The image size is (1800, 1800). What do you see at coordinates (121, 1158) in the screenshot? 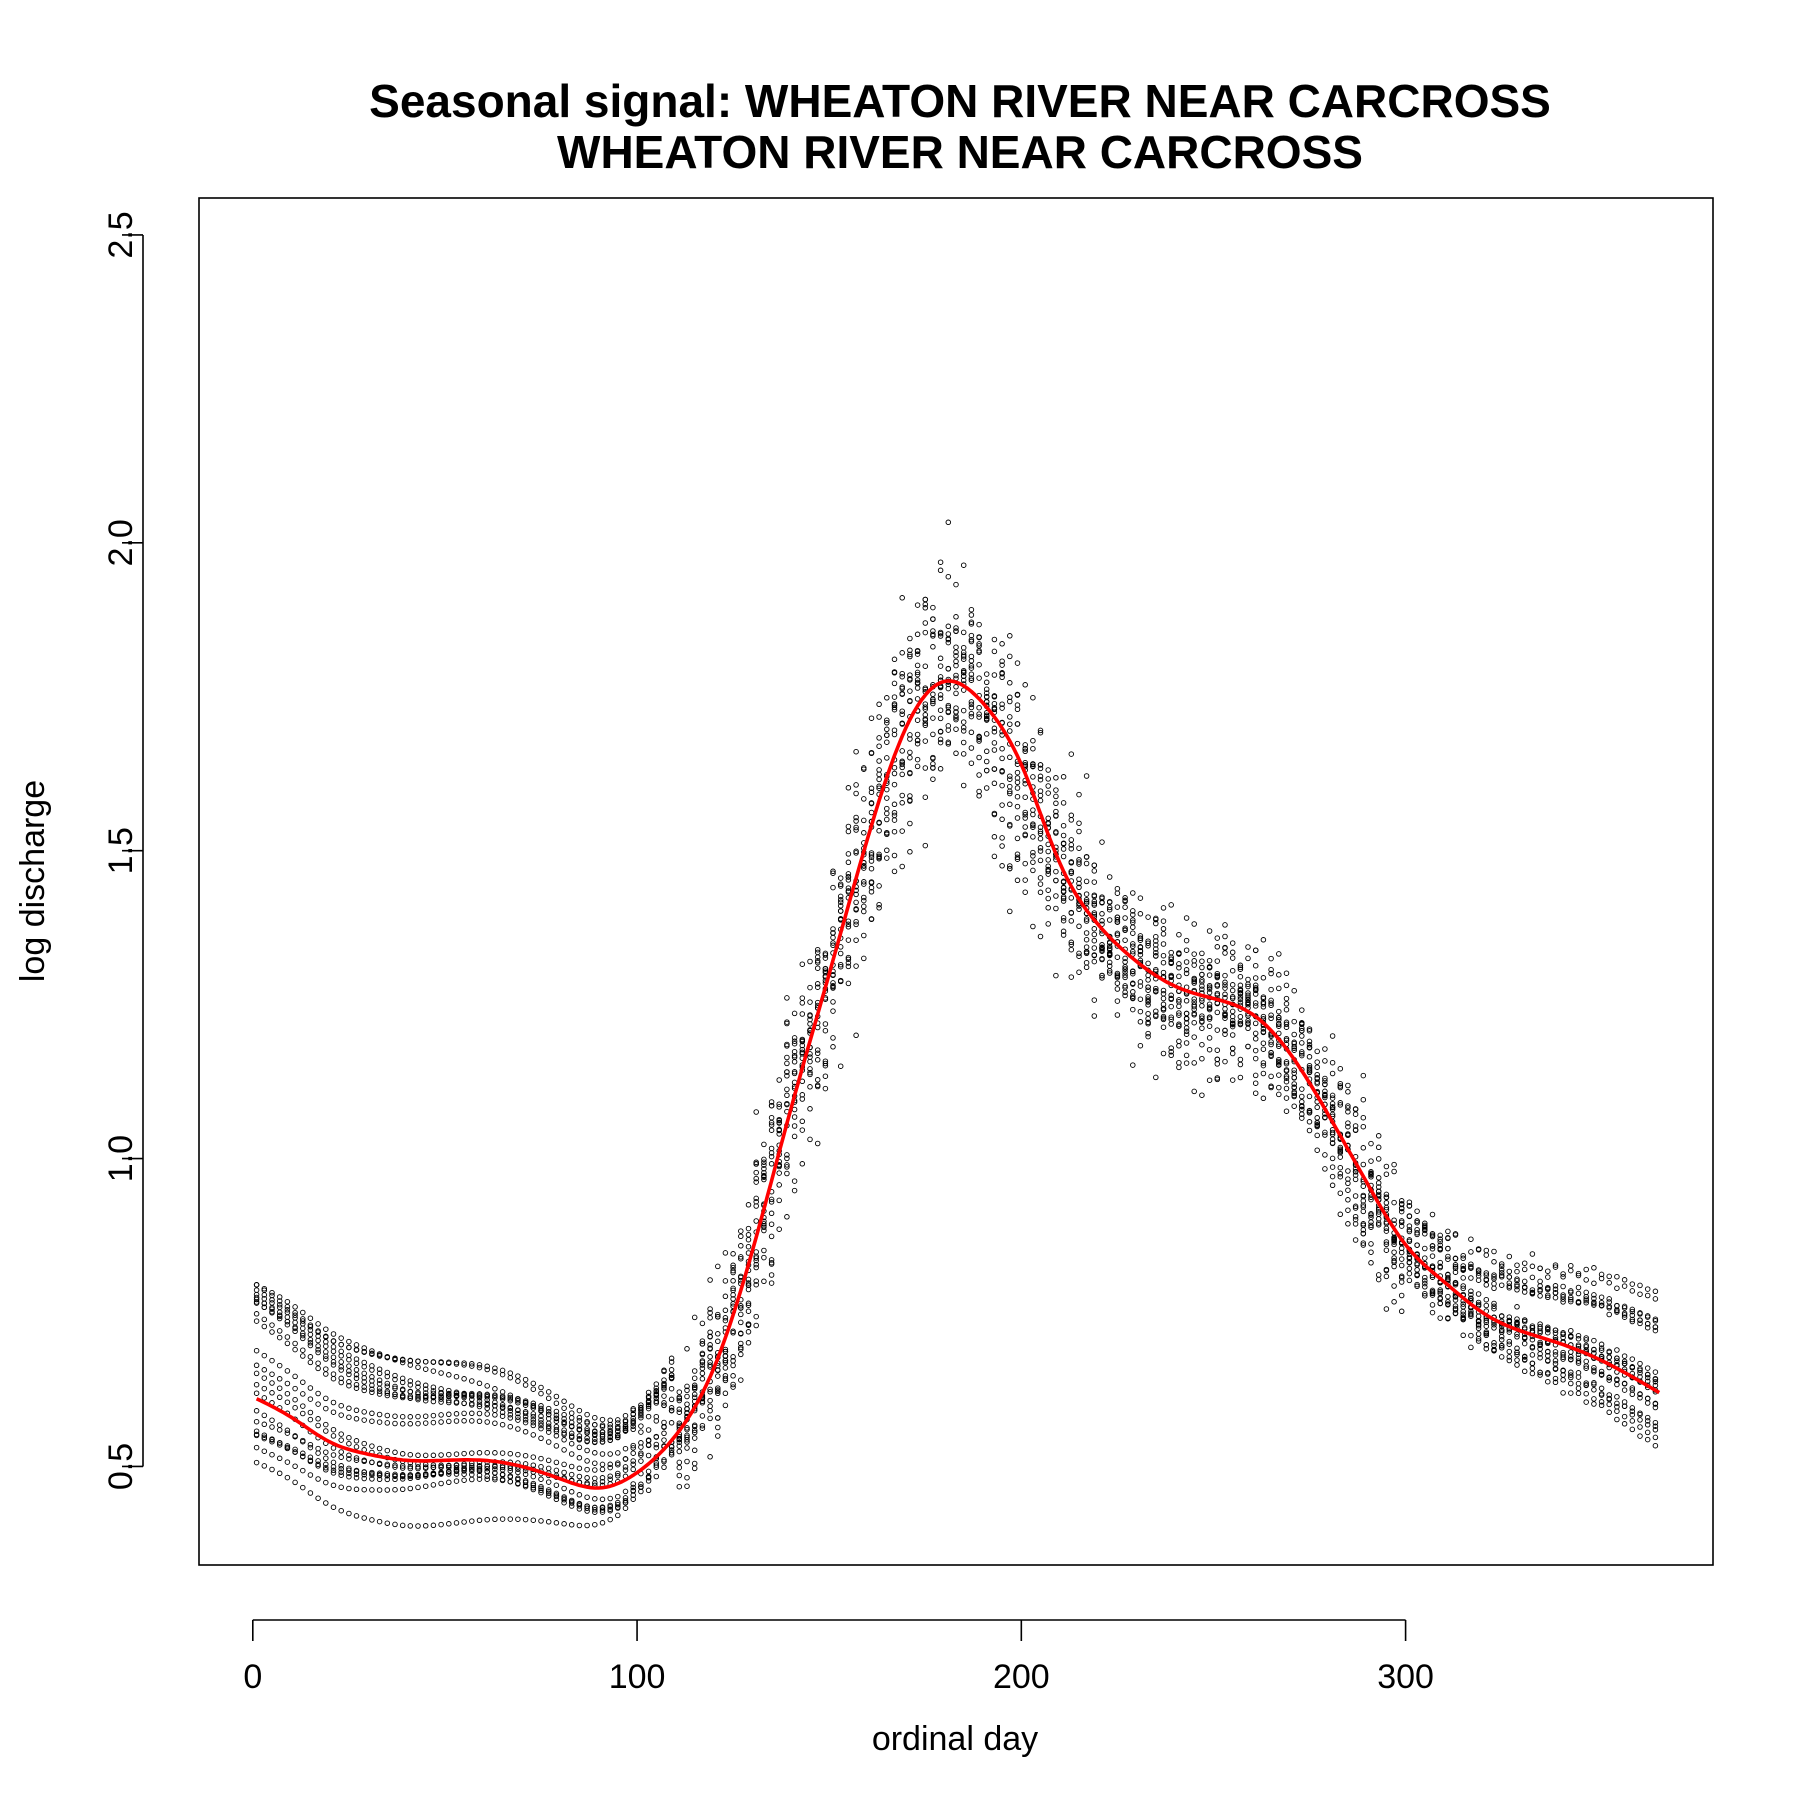
I see `y-tick-label: 1.0` at bounding box center [121, 1158].